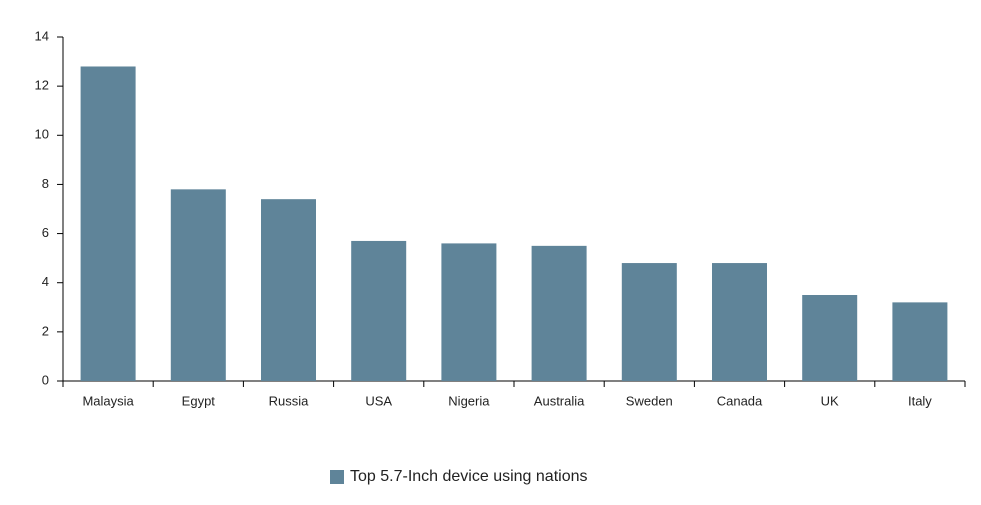 This screenshot has height=505, width=981. What do you see at coordinates (468, 476) in the screenshot?
I see `legend-label: Top 5.7-Inch device using nations` at bounding box center [468, 476].